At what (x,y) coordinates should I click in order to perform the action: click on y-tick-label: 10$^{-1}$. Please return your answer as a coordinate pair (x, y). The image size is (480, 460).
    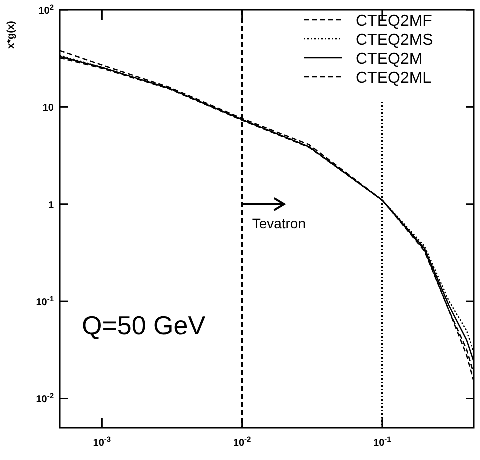
    Looking at the image, I should click on (45, 301).